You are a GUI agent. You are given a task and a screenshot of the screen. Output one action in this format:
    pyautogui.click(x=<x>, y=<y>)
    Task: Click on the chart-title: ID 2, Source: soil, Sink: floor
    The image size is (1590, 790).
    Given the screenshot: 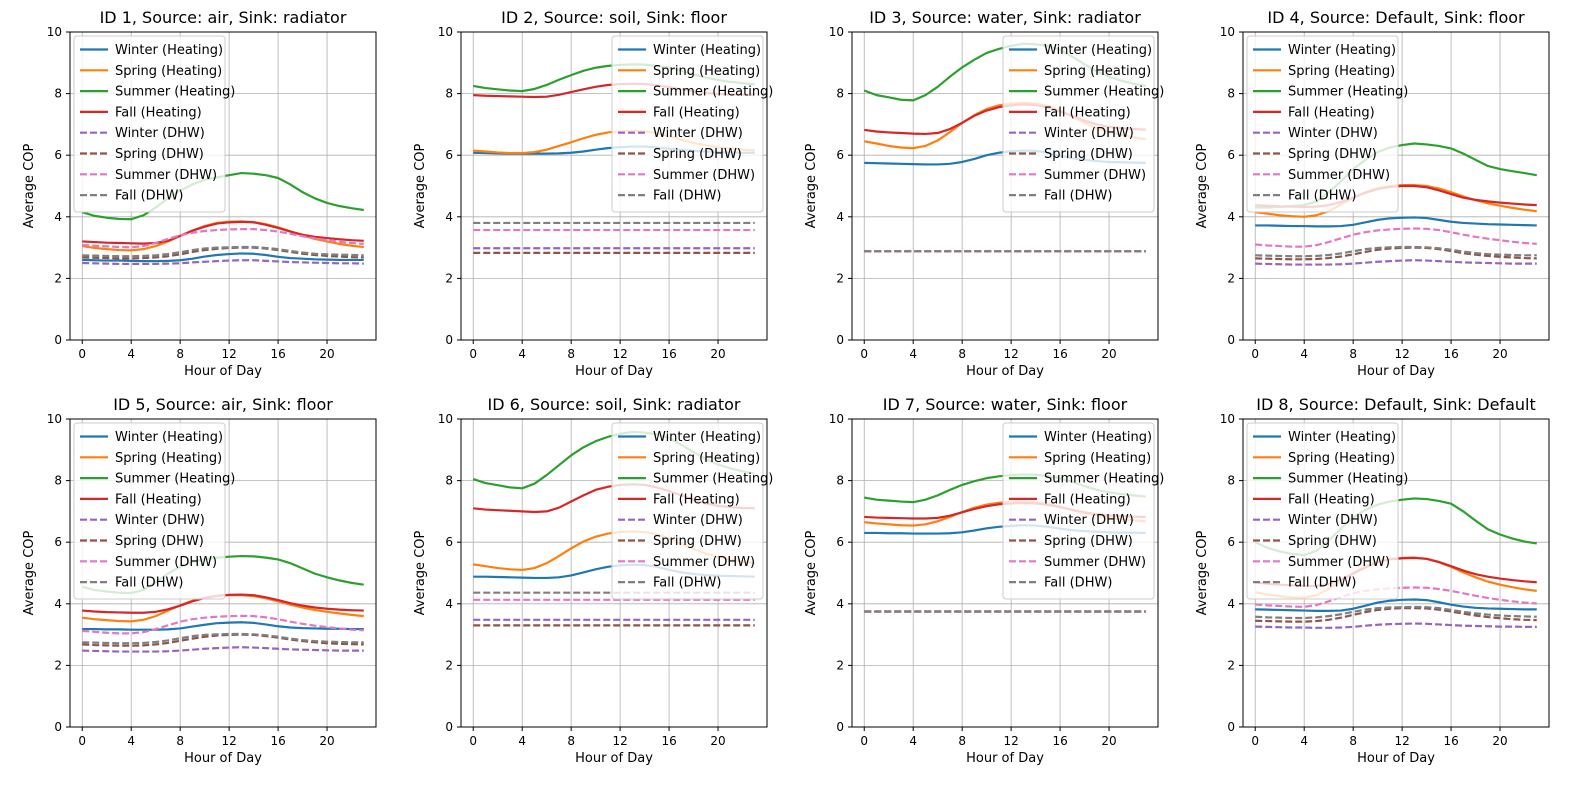 What is the action you would take?
    pyautogui.click(x=614, y=17)
    